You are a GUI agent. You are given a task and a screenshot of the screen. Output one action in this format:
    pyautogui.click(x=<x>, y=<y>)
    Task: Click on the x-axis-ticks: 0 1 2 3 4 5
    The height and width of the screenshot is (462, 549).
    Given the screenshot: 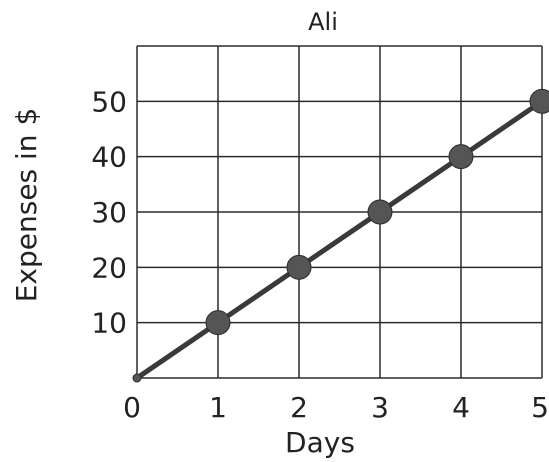 What is the action you would take?
    pyautogui.click(x=336, y=407)
    